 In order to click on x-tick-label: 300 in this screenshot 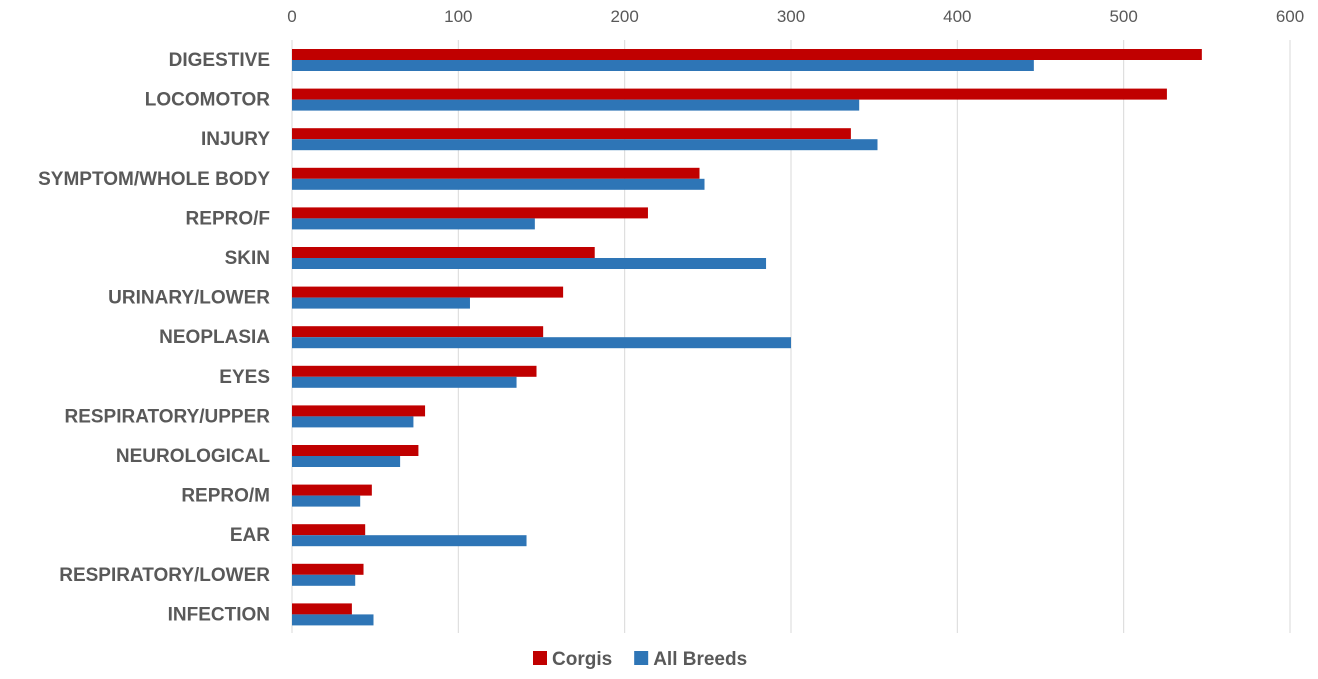, I will do `click(791, 16)`.